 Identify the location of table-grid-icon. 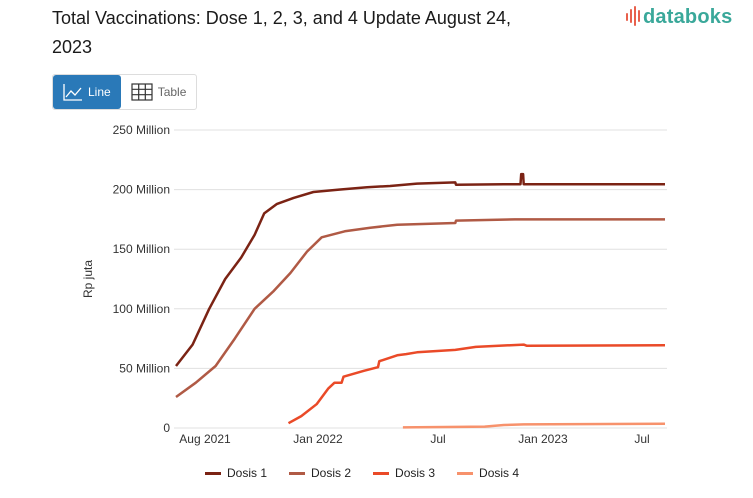
(142, 92).